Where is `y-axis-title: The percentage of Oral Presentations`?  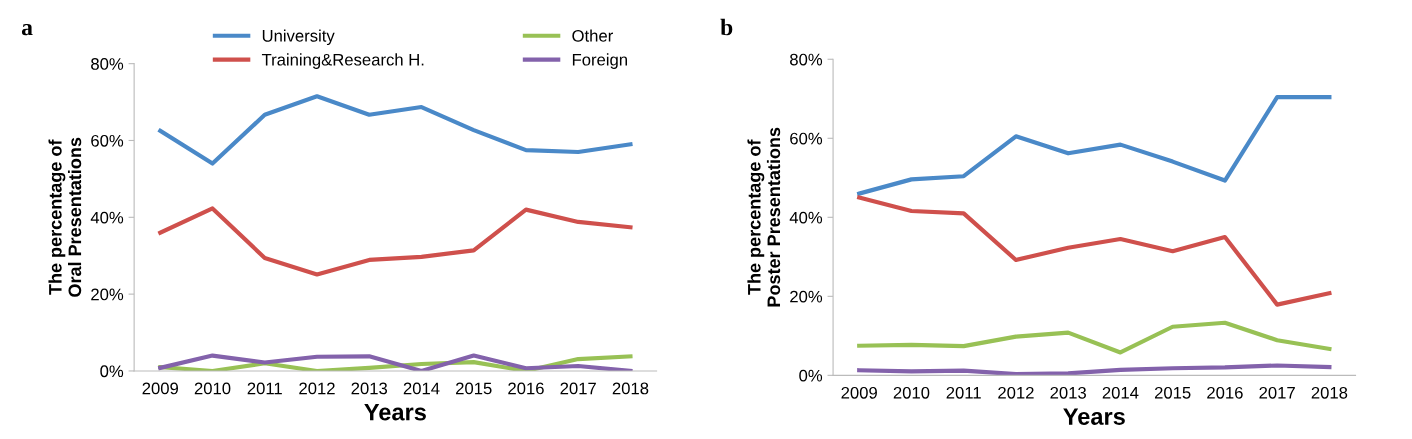 y-axis-title: The percentage of Oral Presentations is located at coordinates (65, 217).